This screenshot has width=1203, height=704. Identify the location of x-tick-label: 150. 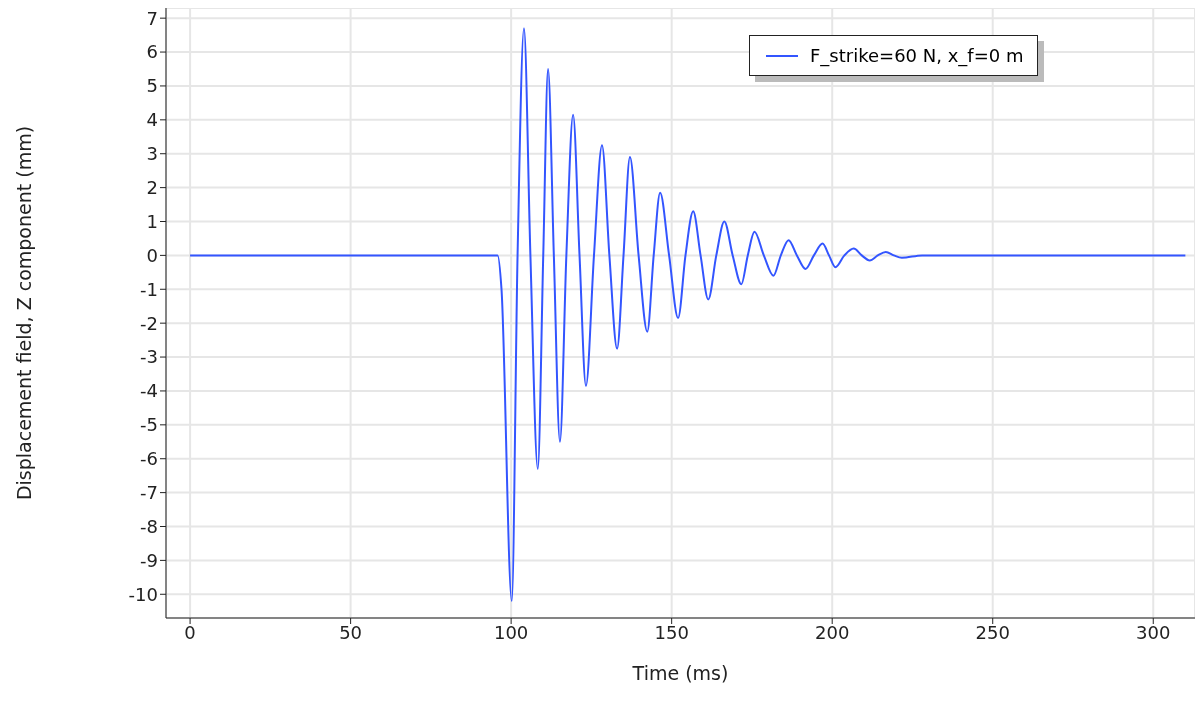
(671, 632).